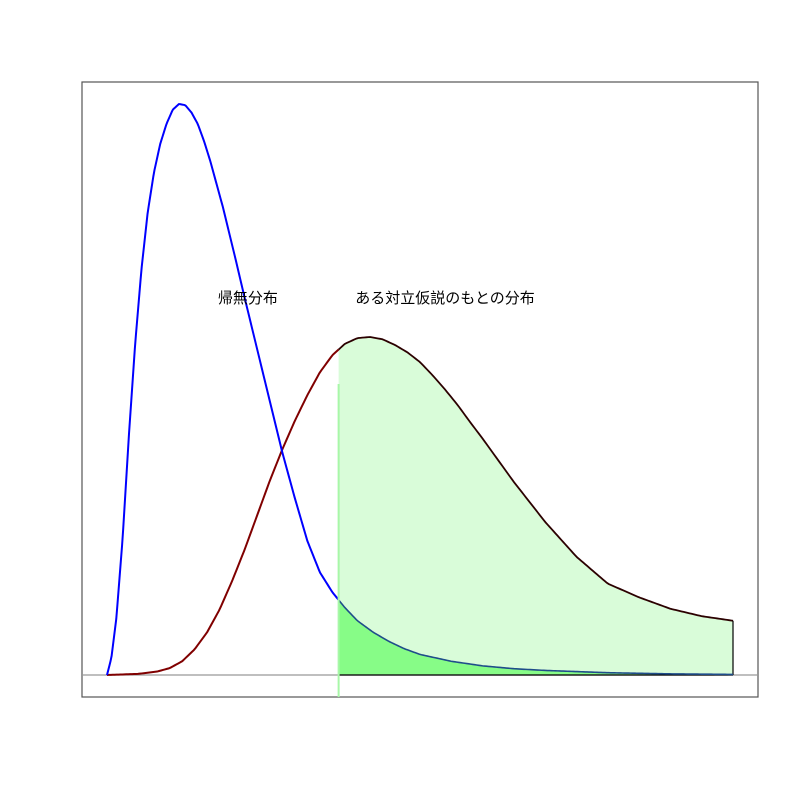 Image resolution: width=800 pixels, height=800 pixels. What do you see at coordinates (445, 298) in the screenshot?
I see `alternative-distribution-label: ある対立仮説のもとの分布` at bounding box center [445, 298].